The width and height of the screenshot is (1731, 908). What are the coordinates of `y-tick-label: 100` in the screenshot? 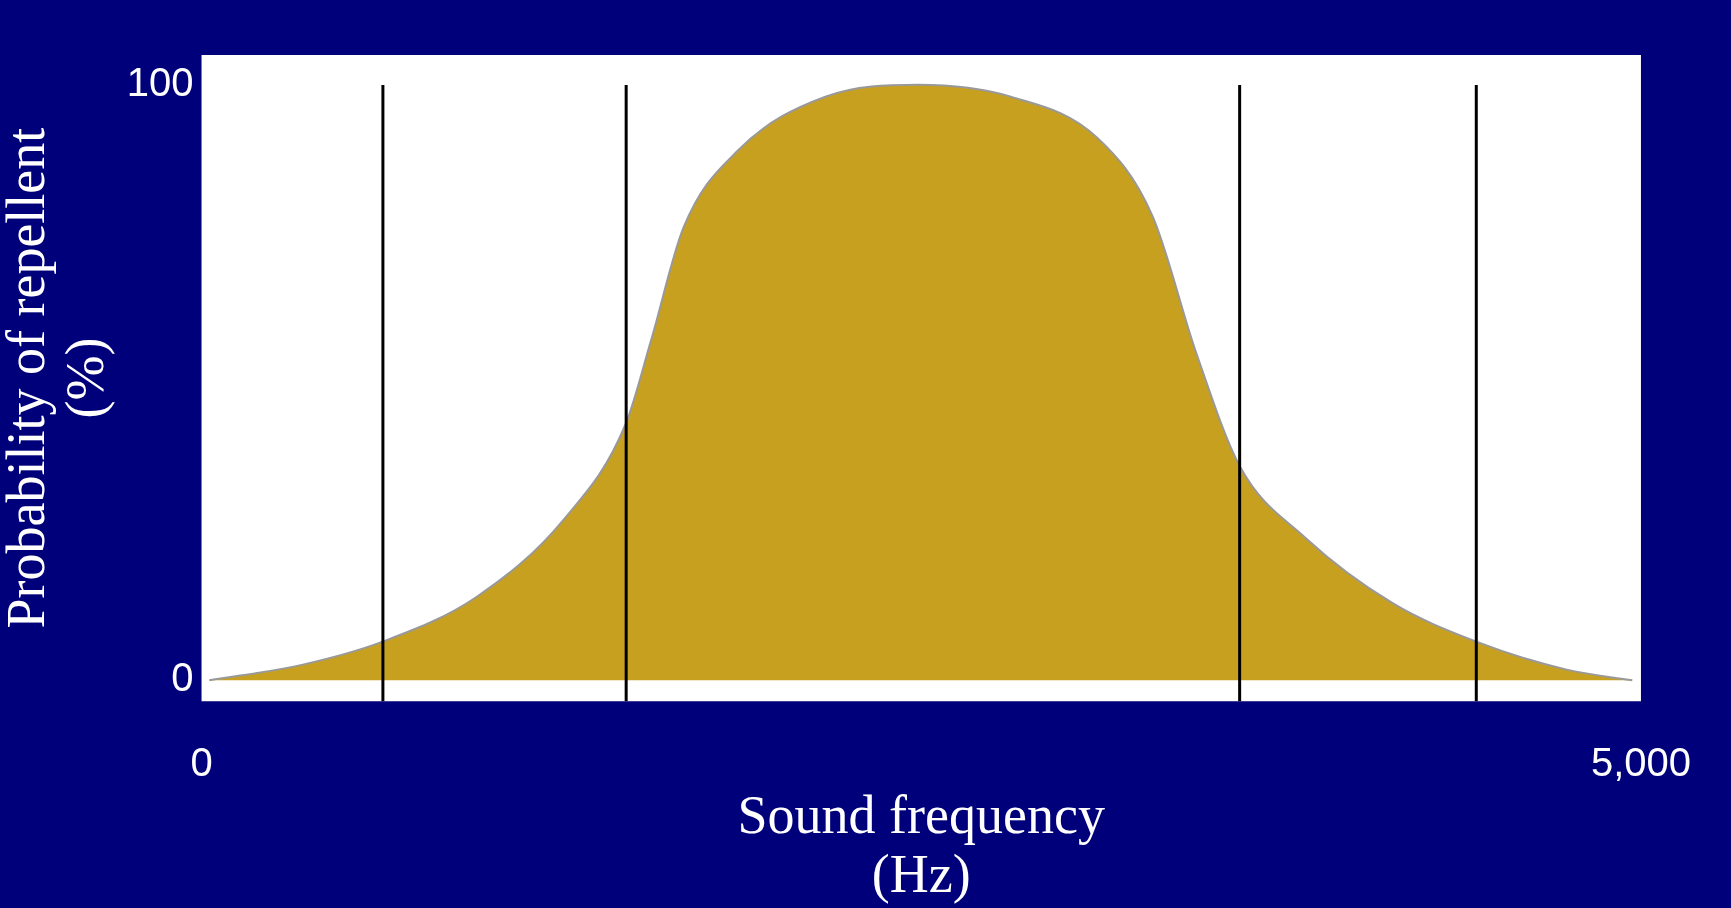 It's located at (160, 81).